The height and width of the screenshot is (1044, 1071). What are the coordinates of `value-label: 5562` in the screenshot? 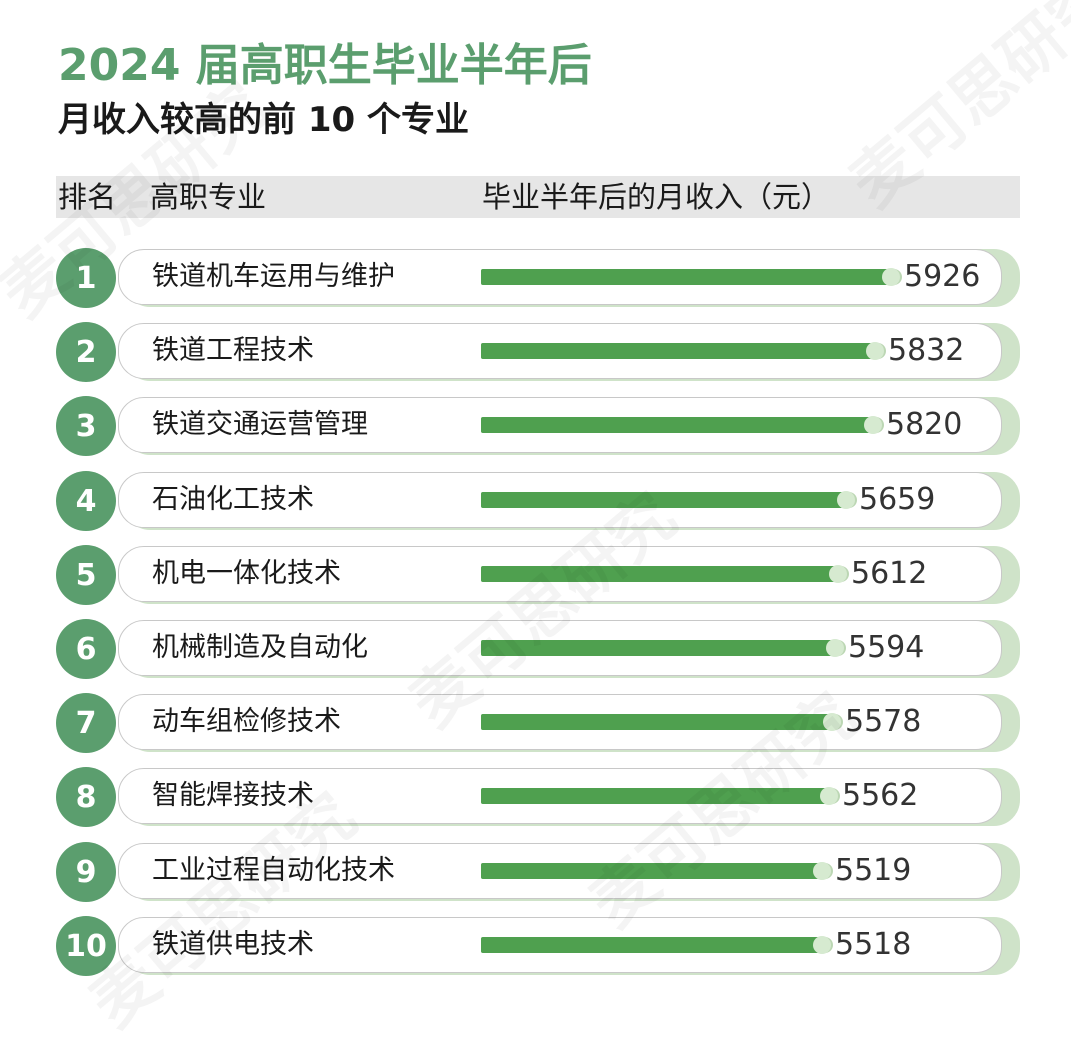 It's located at (880, 795).